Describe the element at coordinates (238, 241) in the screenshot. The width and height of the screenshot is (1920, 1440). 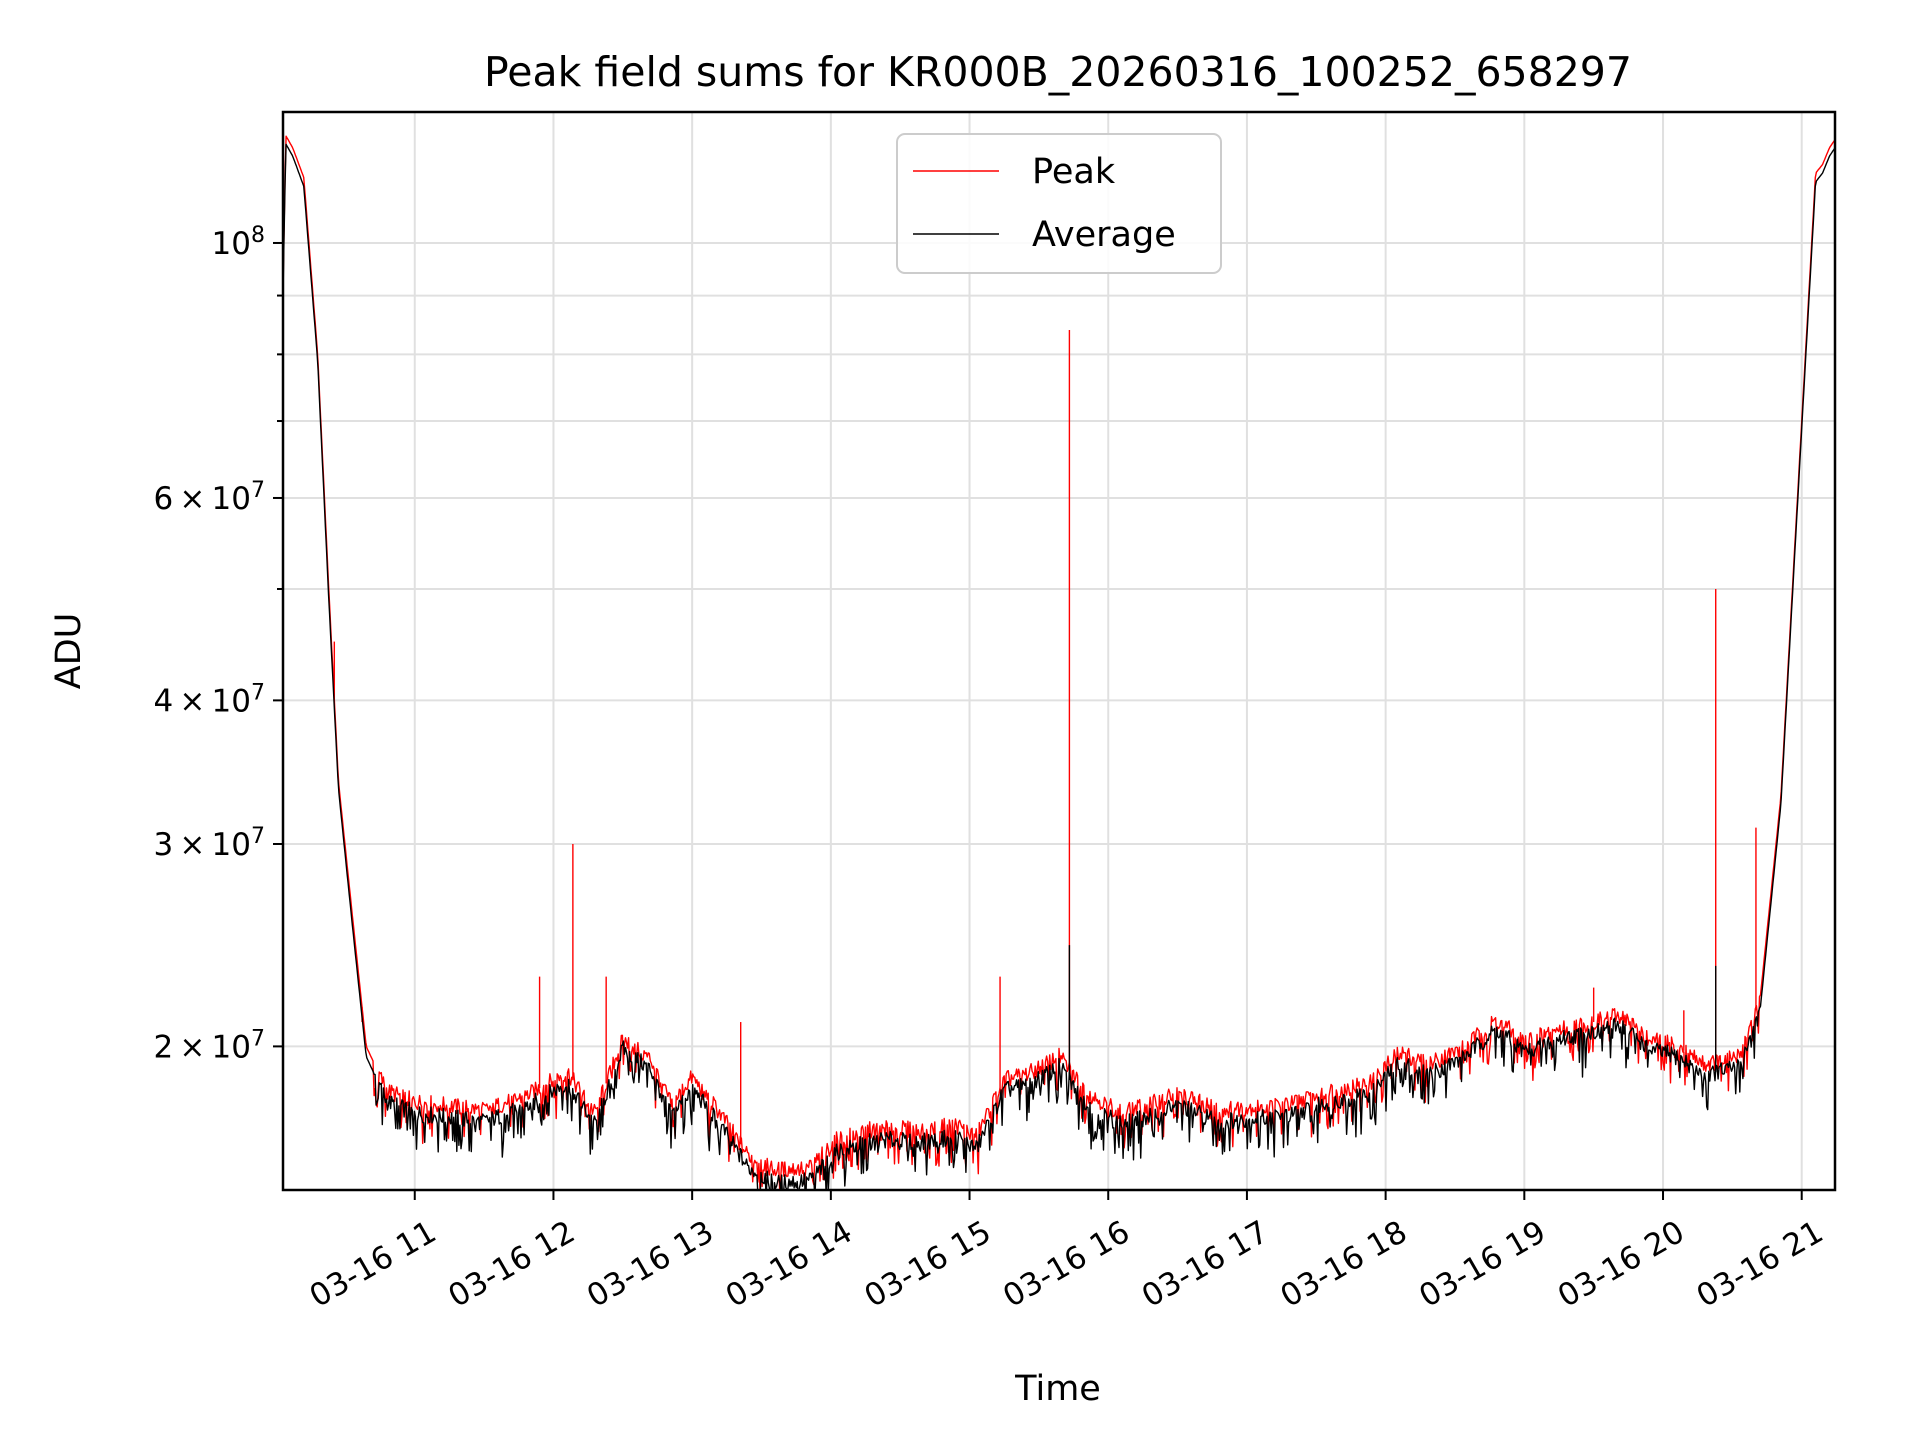
I see `y-tick-label: 108` at that location.